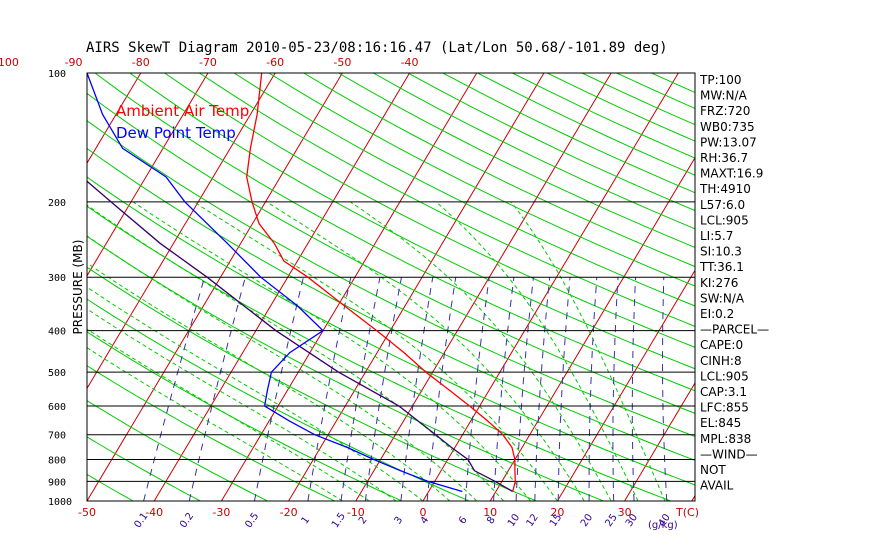 This screenshot has width=870, height=560. What do you see at coordinates (60, 502) in the screenshot?
I see `pressure-tick-label: 1000` at bounding box center [60, 502].